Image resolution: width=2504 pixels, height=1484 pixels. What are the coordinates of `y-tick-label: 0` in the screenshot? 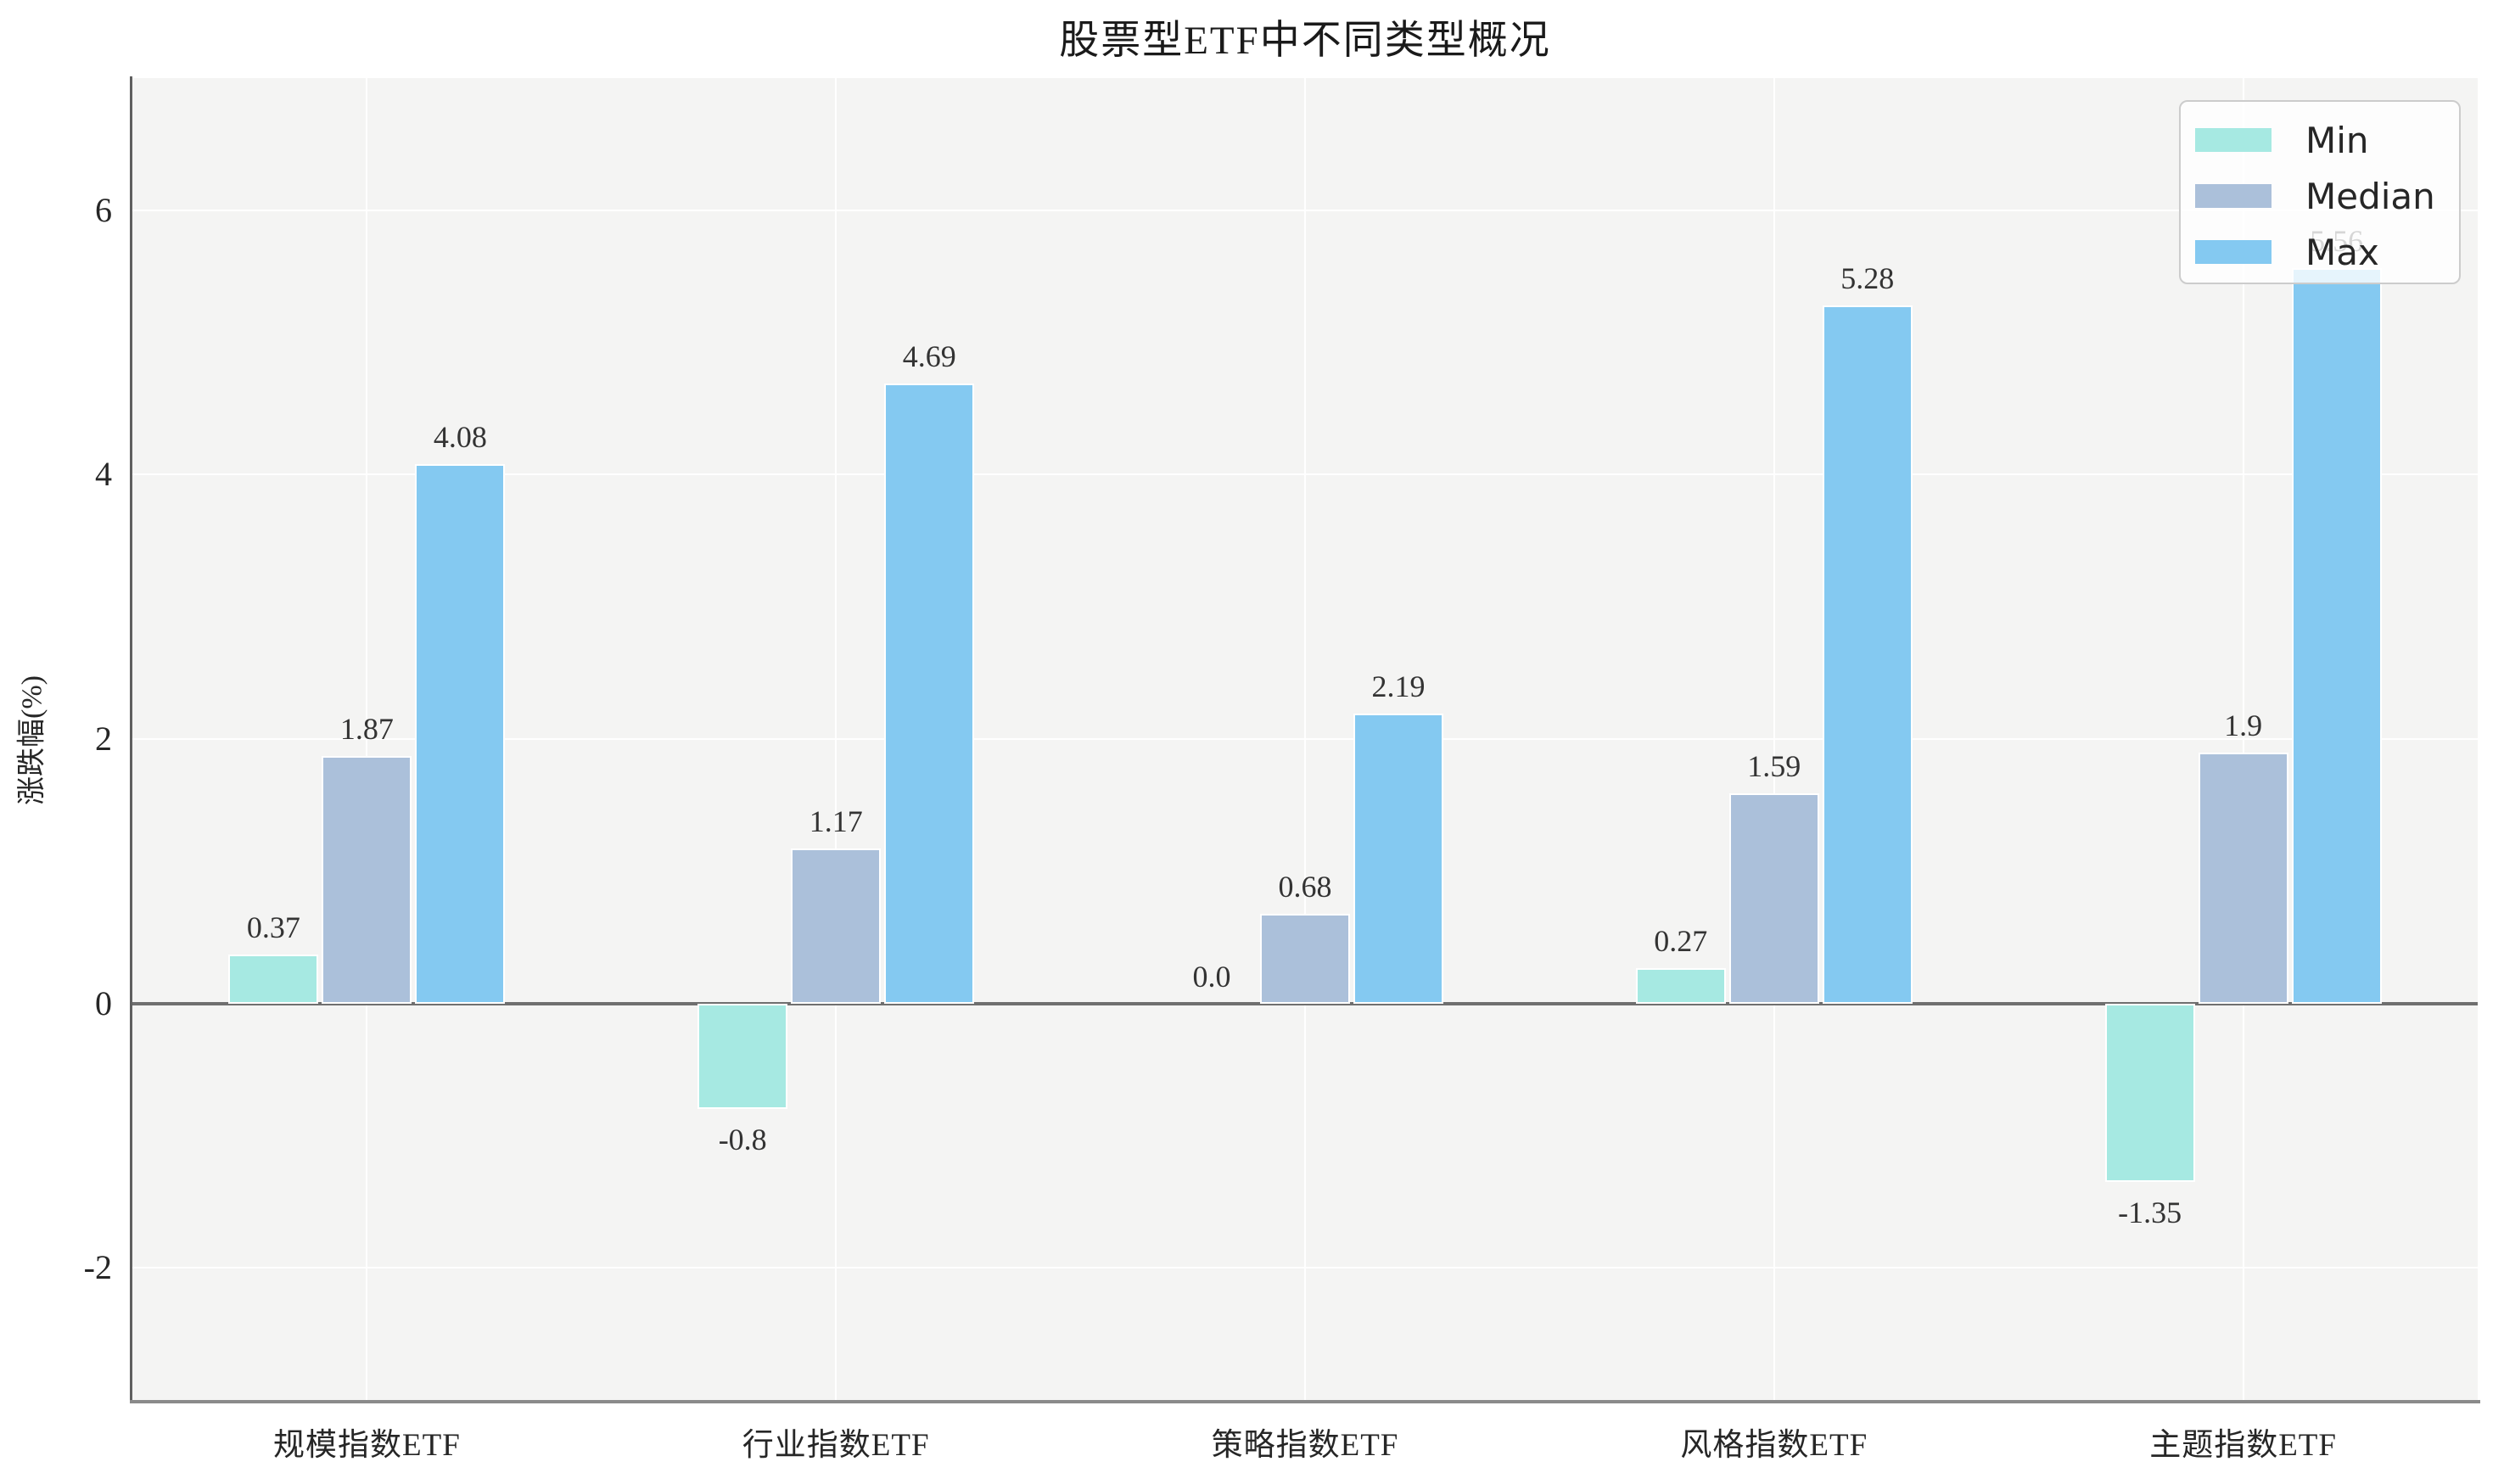 It's located at (103, 1002).